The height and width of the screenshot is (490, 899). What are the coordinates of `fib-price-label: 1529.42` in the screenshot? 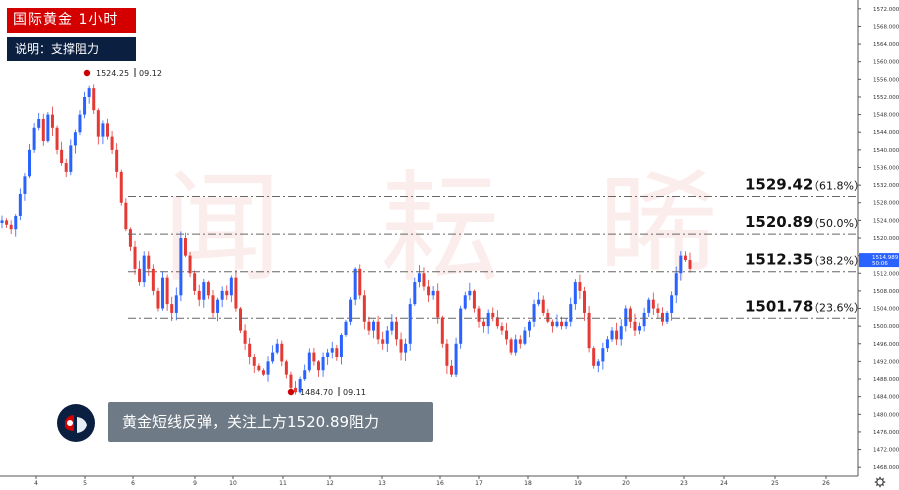 It's located at (779, 184).